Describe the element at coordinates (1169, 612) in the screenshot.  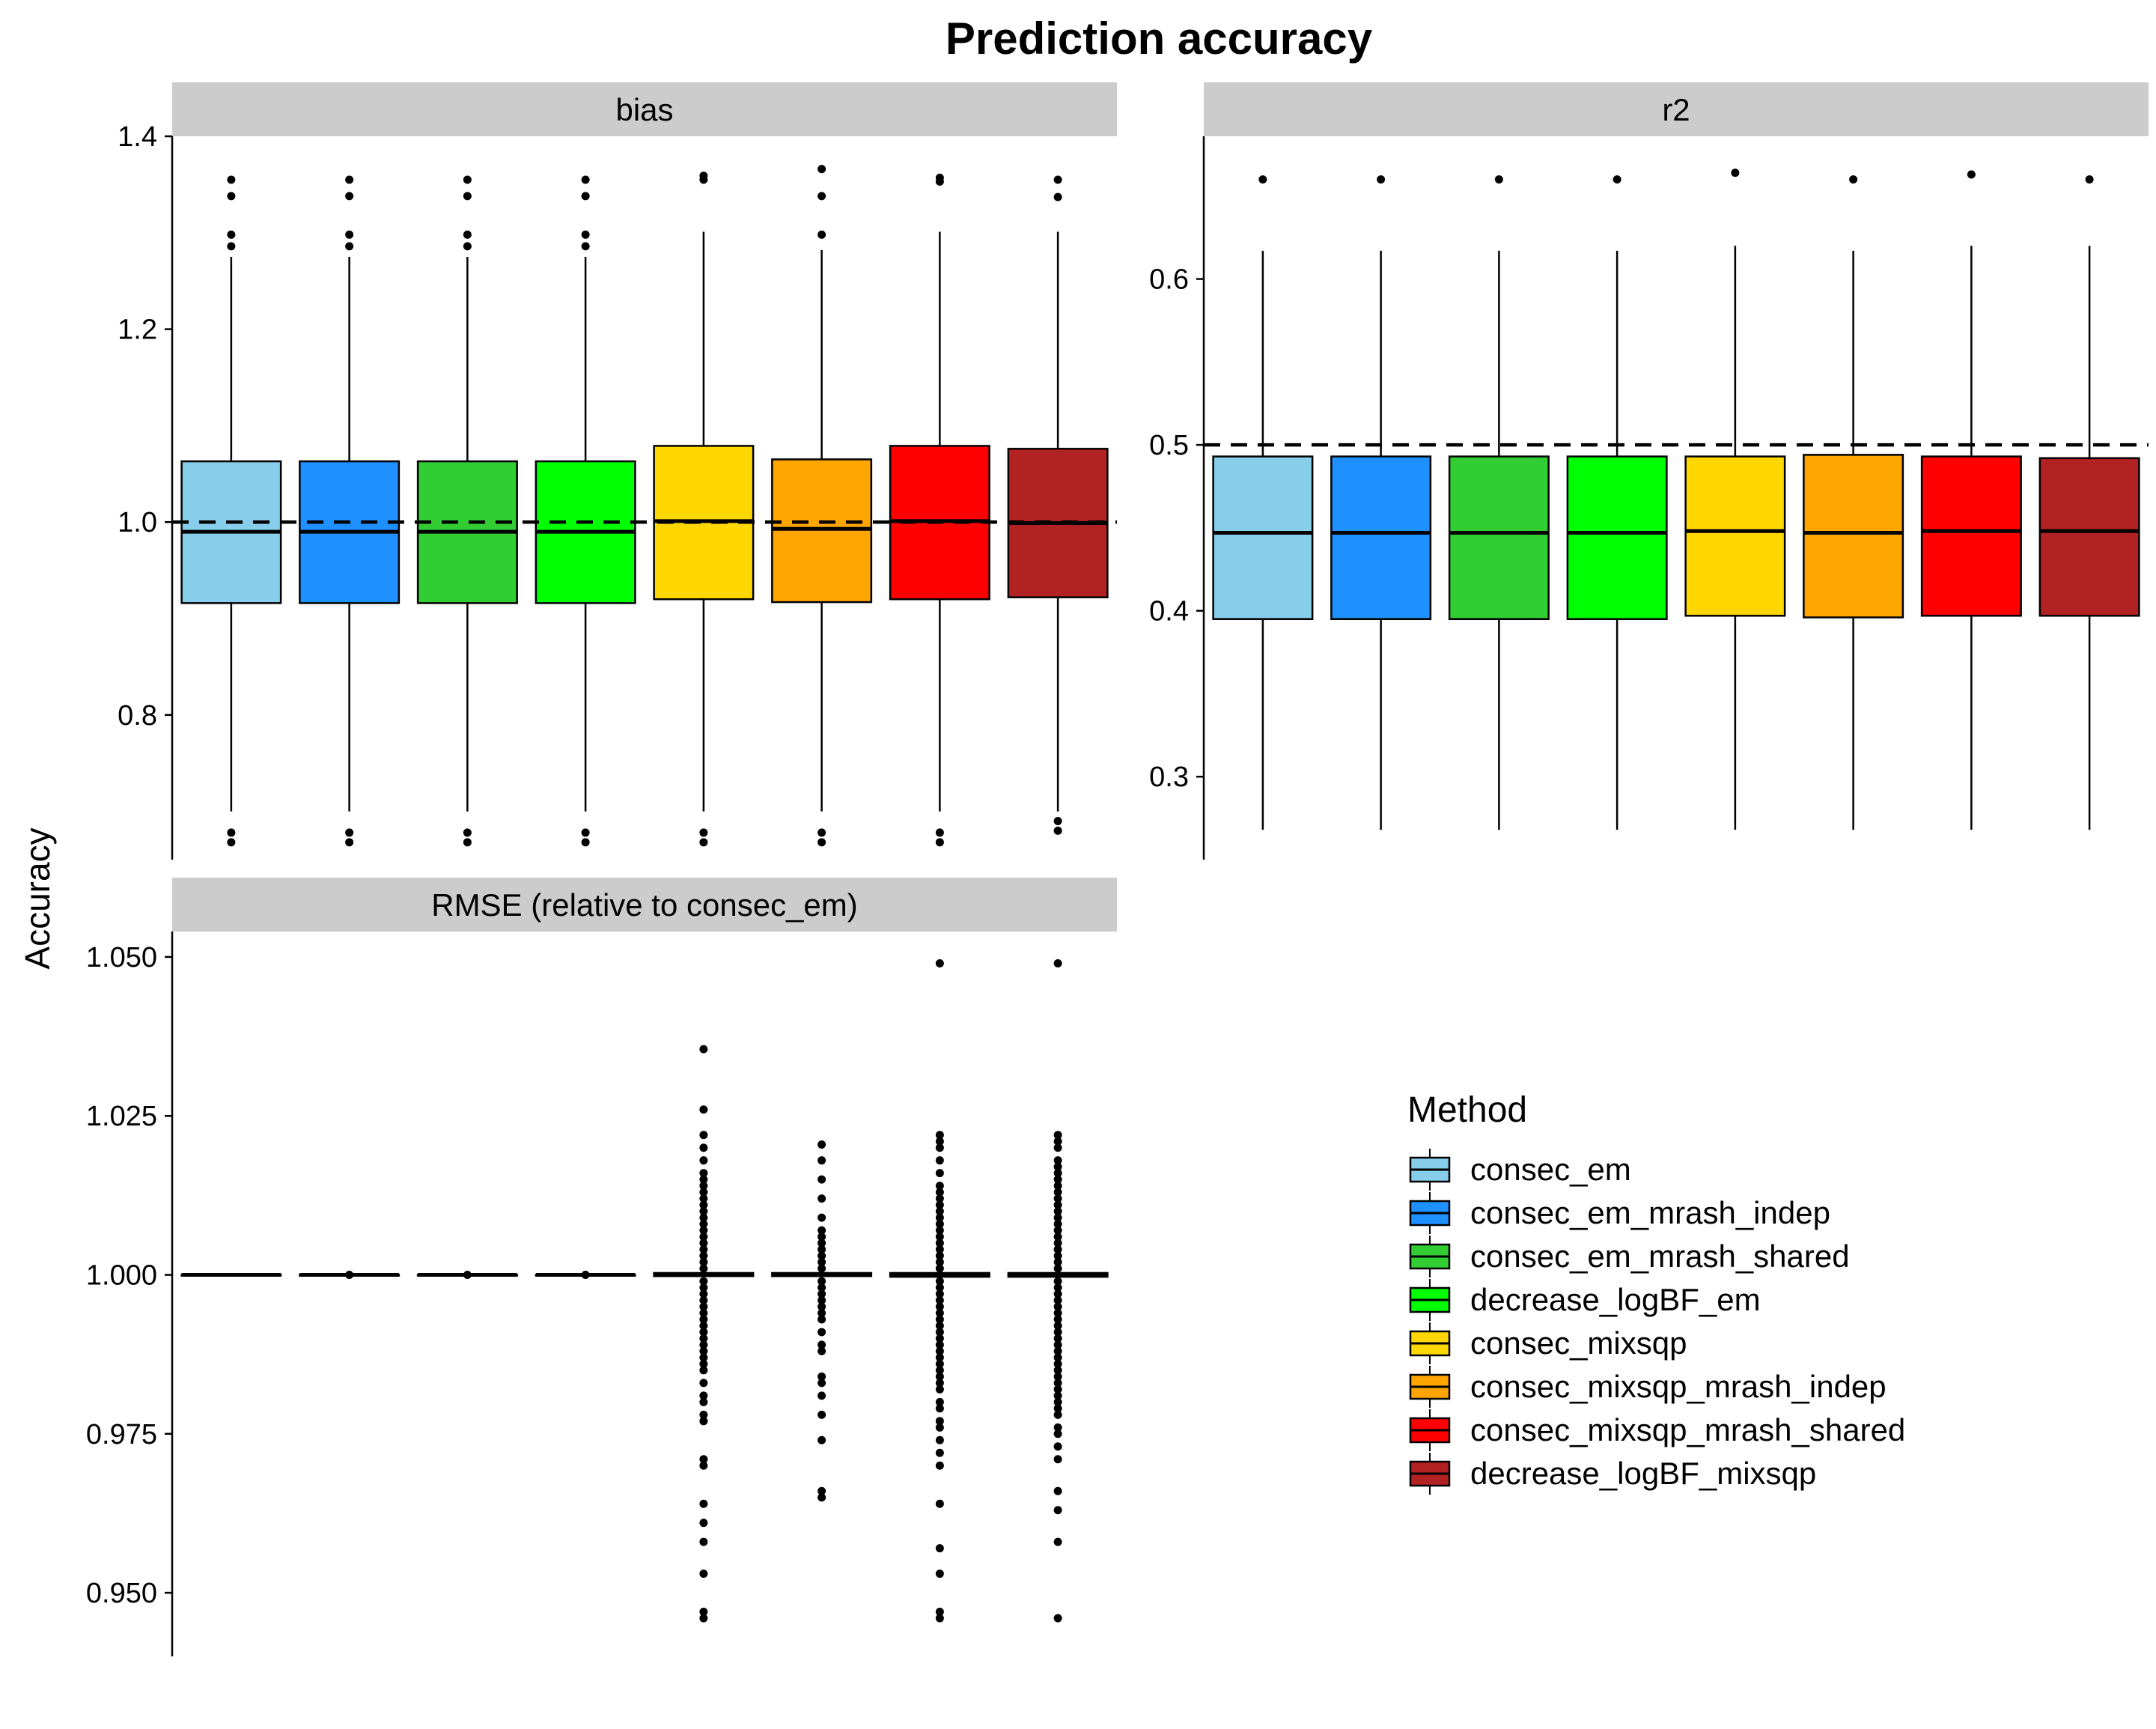
I see `y-tick-label-1-1: 0.4` at that location.